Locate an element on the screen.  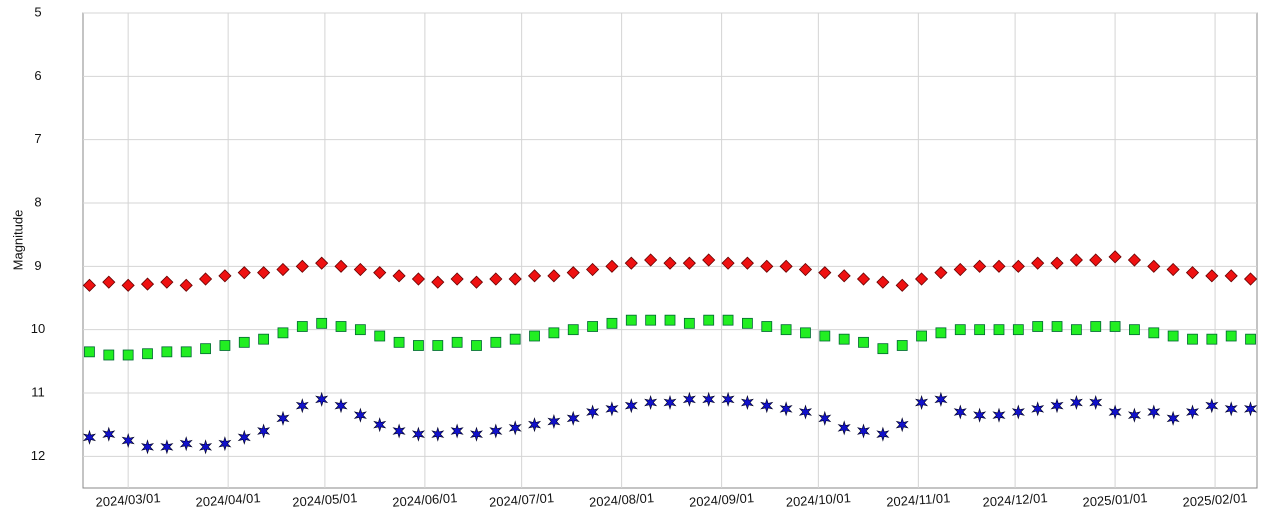
x-tick-label: 2024/12/01 is located at coordinates (1015, 500).